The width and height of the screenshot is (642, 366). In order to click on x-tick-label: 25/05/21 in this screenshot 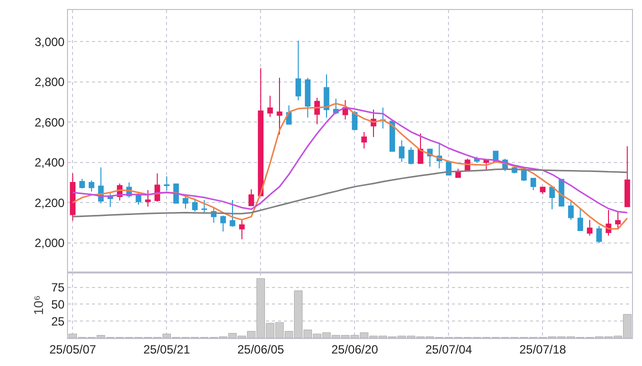, I will do `click(166, 349)`.